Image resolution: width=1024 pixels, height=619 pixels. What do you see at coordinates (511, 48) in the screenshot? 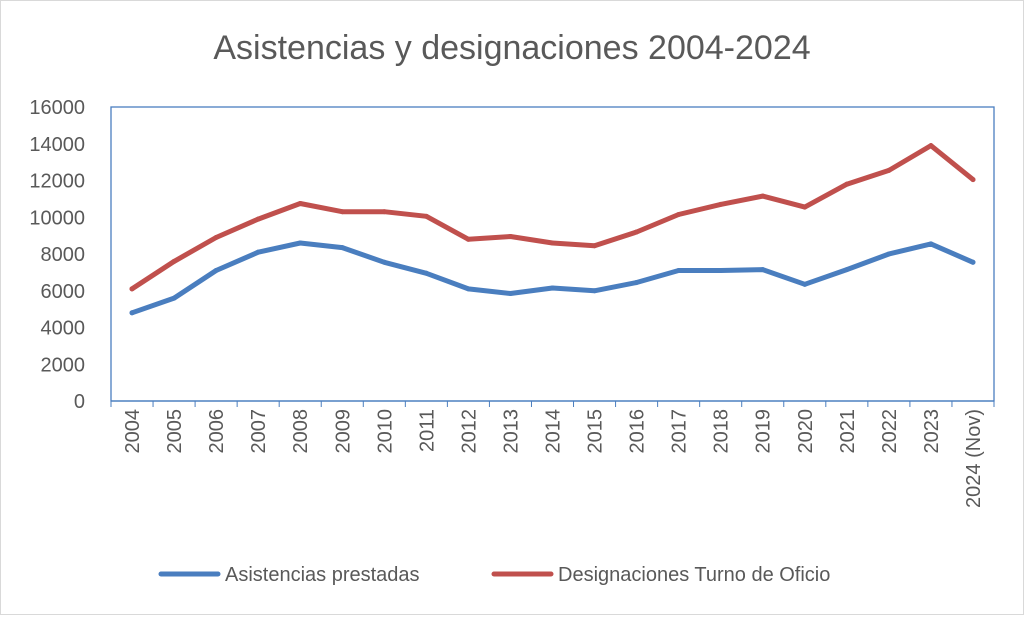
I see `chart-title: Asistencias y designaciones 2004-2024` at bounding box center [511, 48].